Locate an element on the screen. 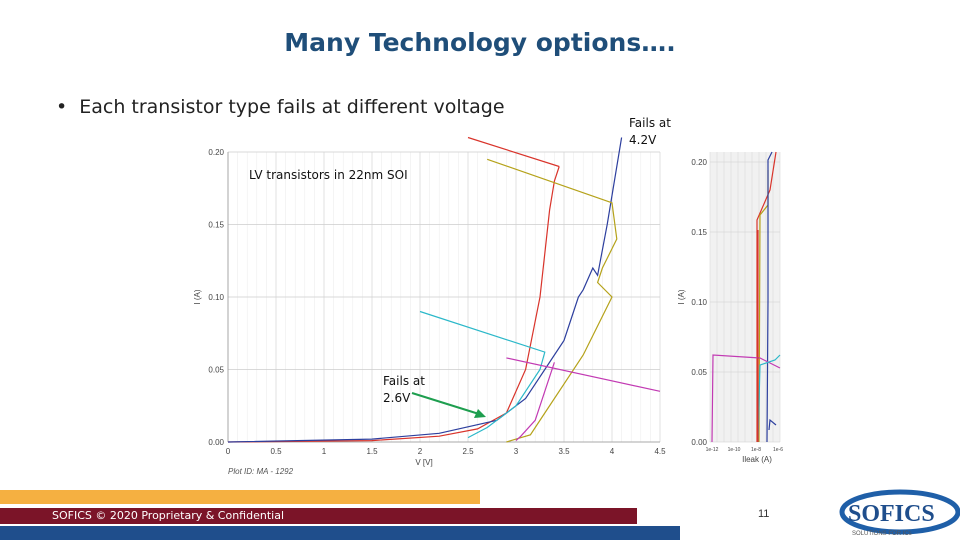 The height and width of the screenshot is (540, 960). x-tick-label: 4 is located at coordinates (612, 451).